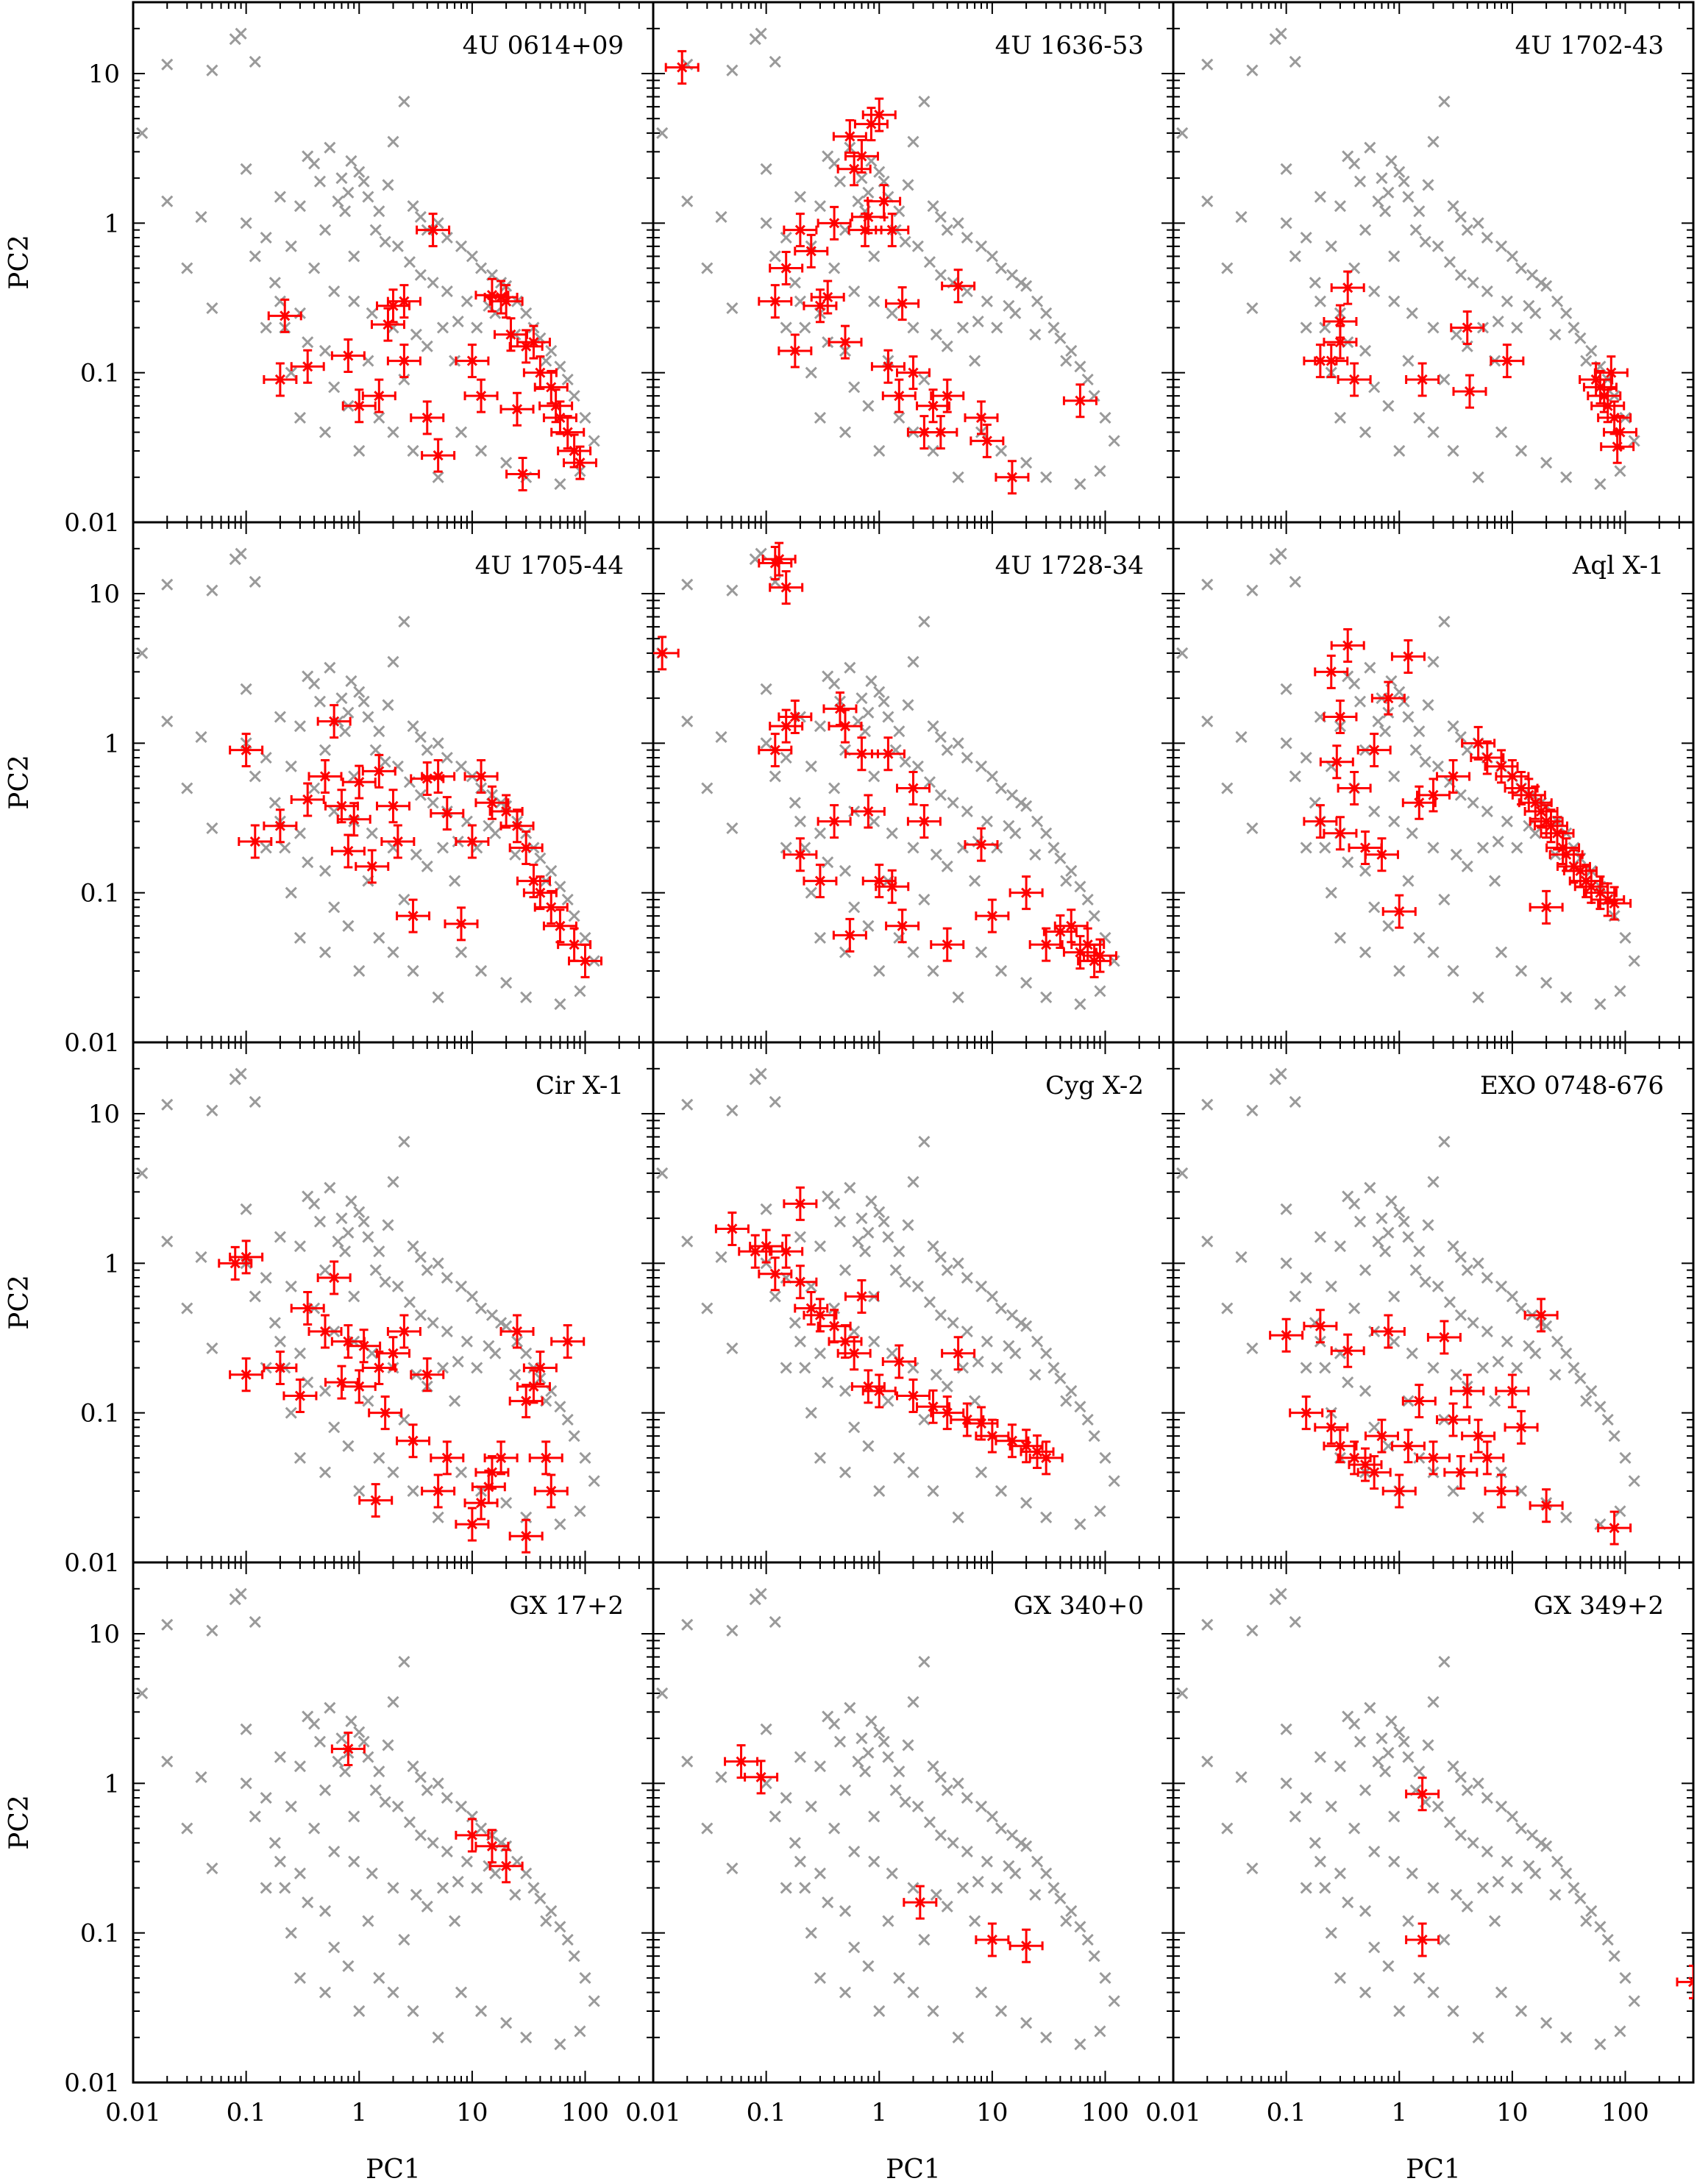 The width and height of the screenshot is (1697, 2184). Describe the element at coordinates (1589, 45) in the screenshot. I see `panel-title: 4U 1702-43` at that location.